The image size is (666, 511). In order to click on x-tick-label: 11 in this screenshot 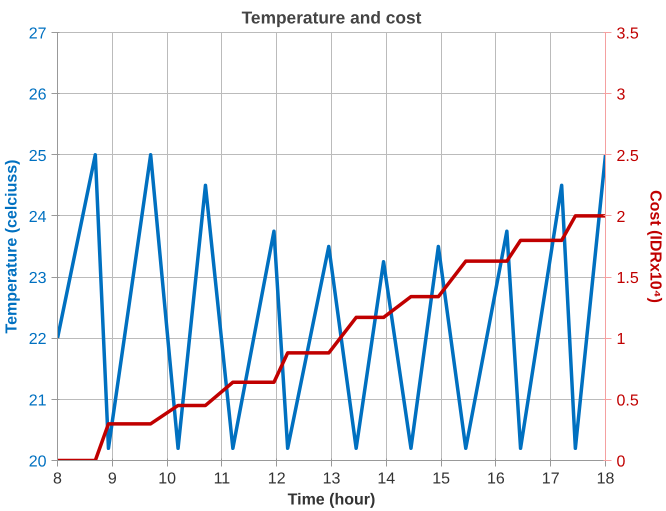, I will do `click(222, 479)`.